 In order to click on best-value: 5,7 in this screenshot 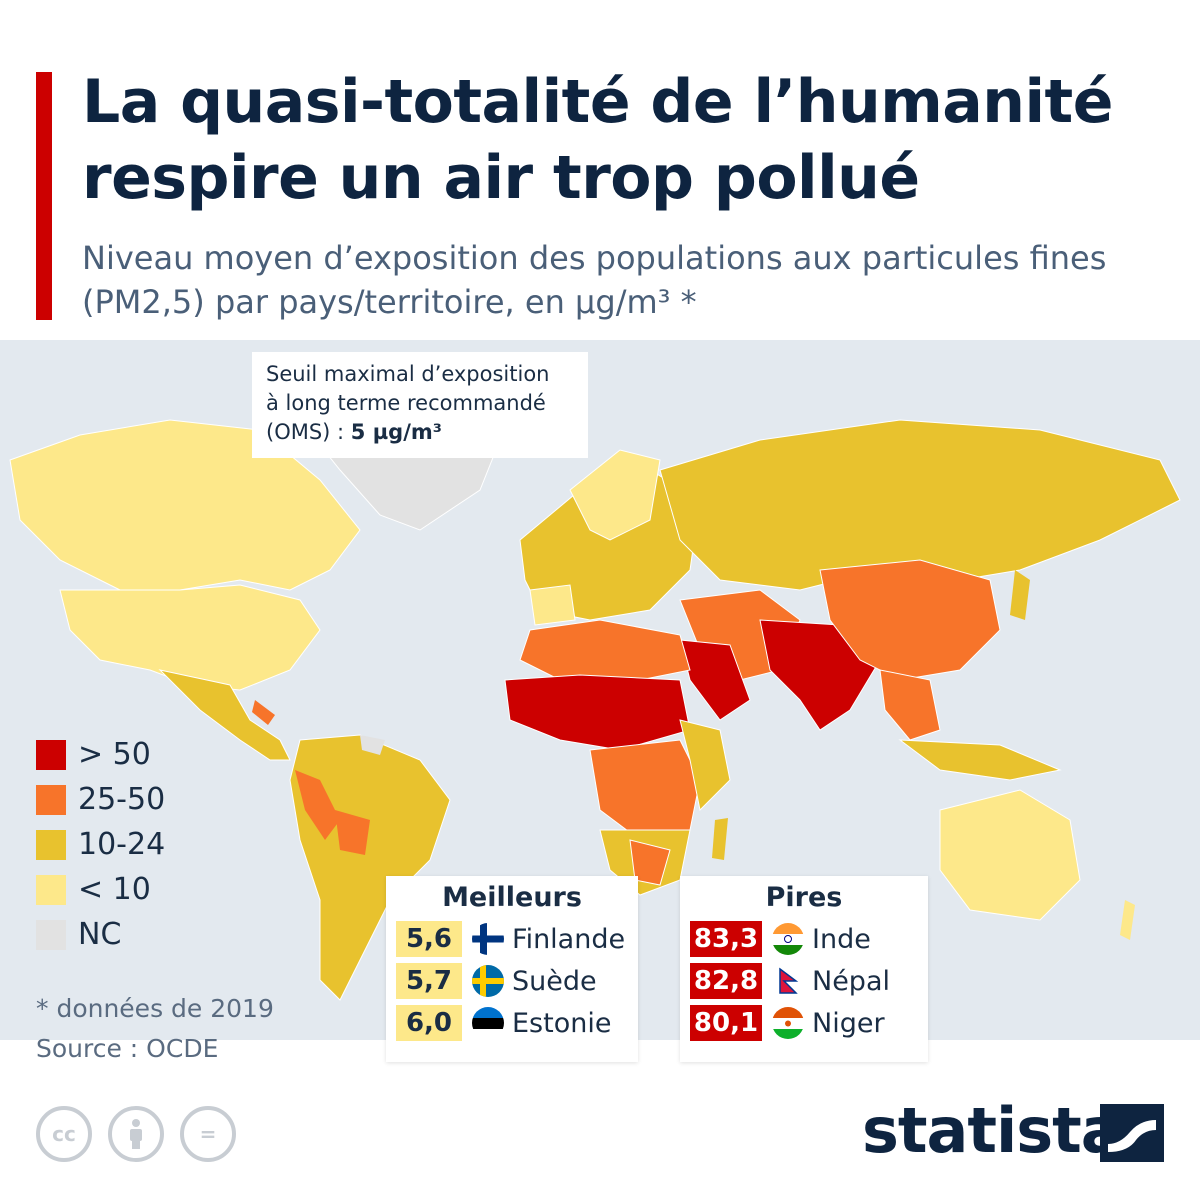, I will do `click(429, 981)`.